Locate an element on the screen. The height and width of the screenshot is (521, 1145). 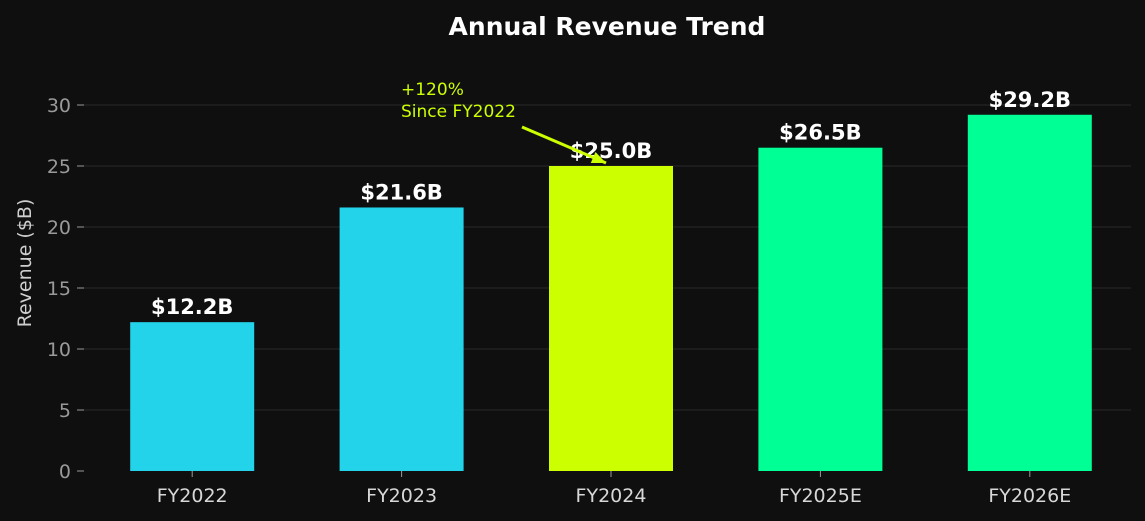
y-tick-label: 20 is located at coordinates (59, 228).